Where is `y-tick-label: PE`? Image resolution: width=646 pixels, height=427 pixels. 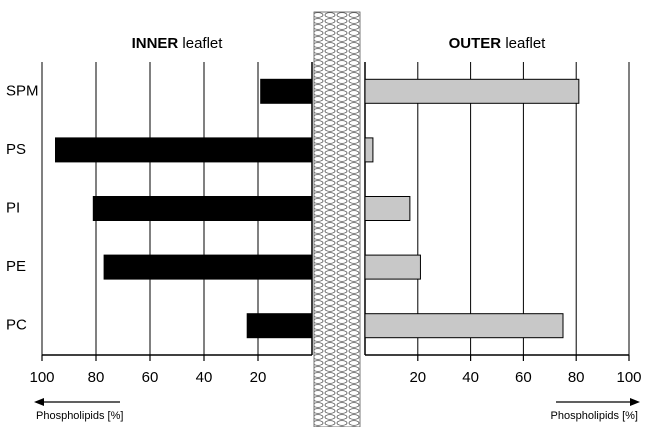 y-tick-label: PE is located at coordinates (16, 266).